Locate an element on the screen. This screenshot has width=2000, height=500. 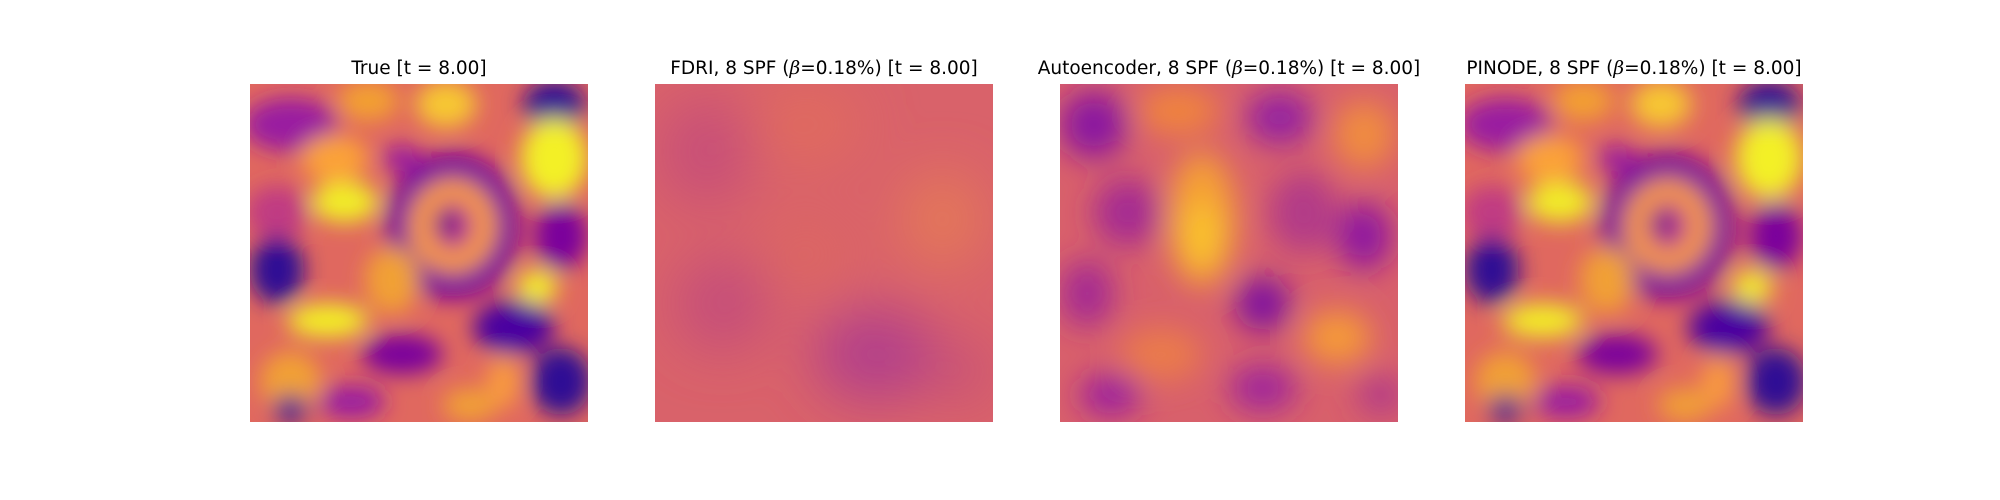
panel-title: Autoencoder, 8 SPF (β=0.18%) [t = 8.00] is located at coordinates (1229, 68).